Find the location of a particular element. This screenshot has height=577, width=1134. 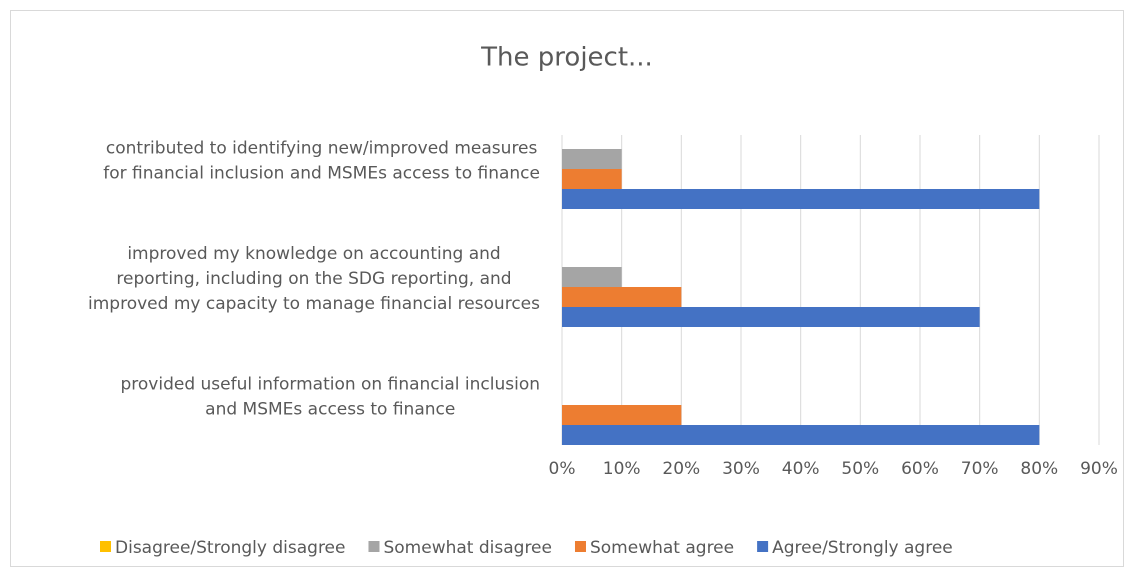

legend-label: Somewhat agree is located at coordinates (662, 548).